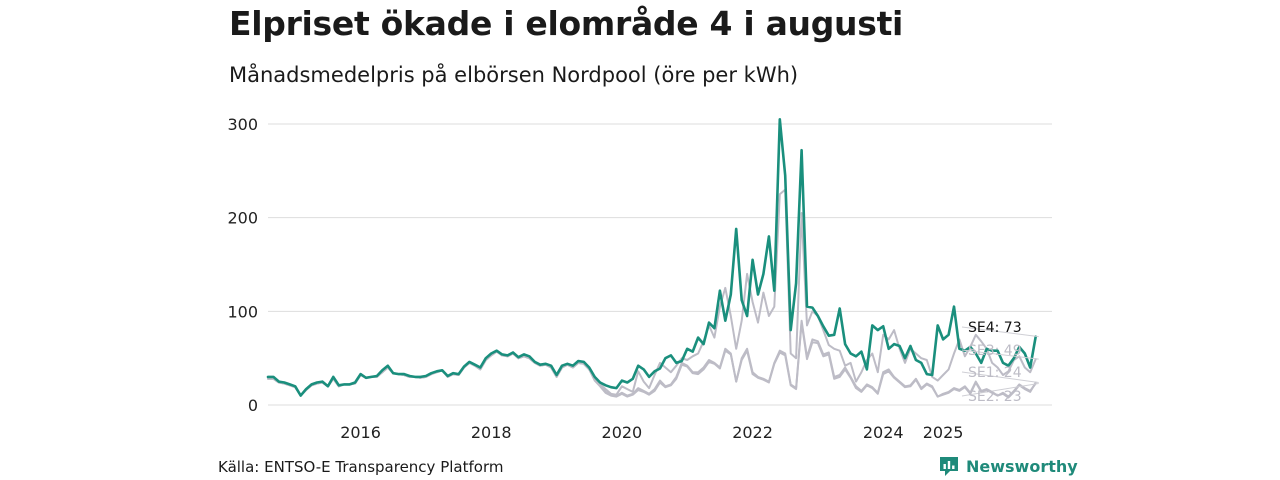  Describe the element at coordinates (651, 432) in the screenshot. I see `x-axis-ticks: 2016 2018 2020 2022 2024 2025` at that location.